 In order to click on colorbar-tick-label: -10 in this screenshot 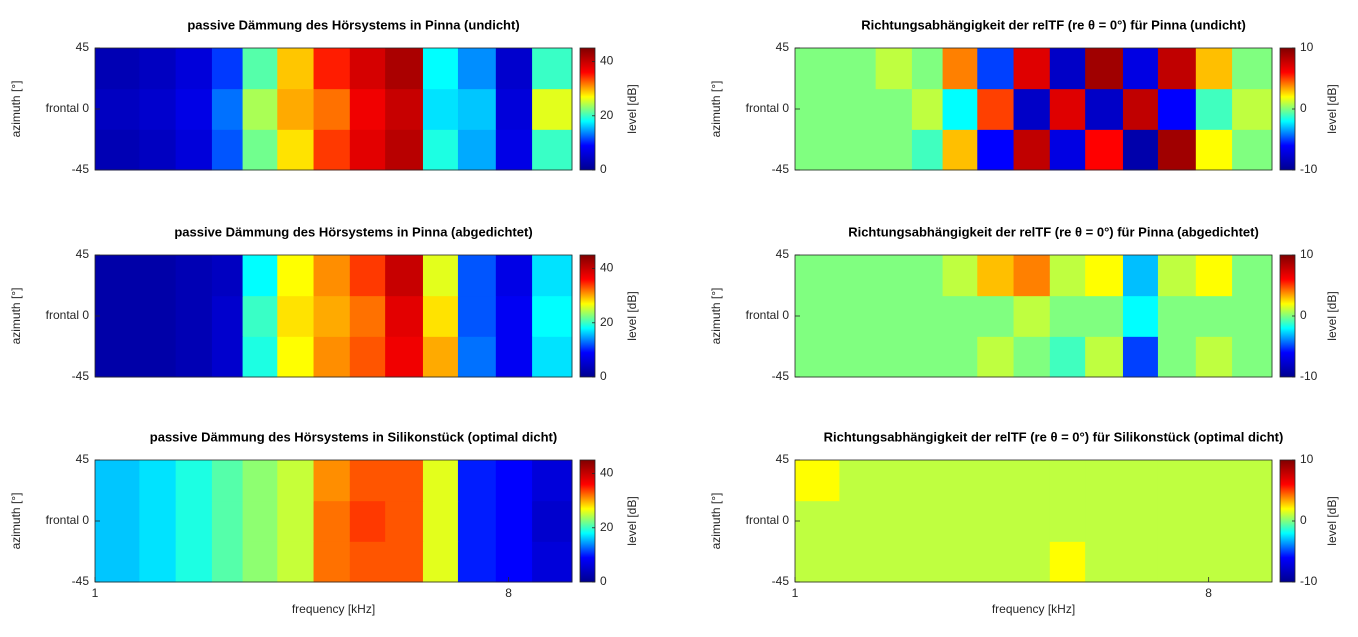, I will do `click(1309, 169)`.